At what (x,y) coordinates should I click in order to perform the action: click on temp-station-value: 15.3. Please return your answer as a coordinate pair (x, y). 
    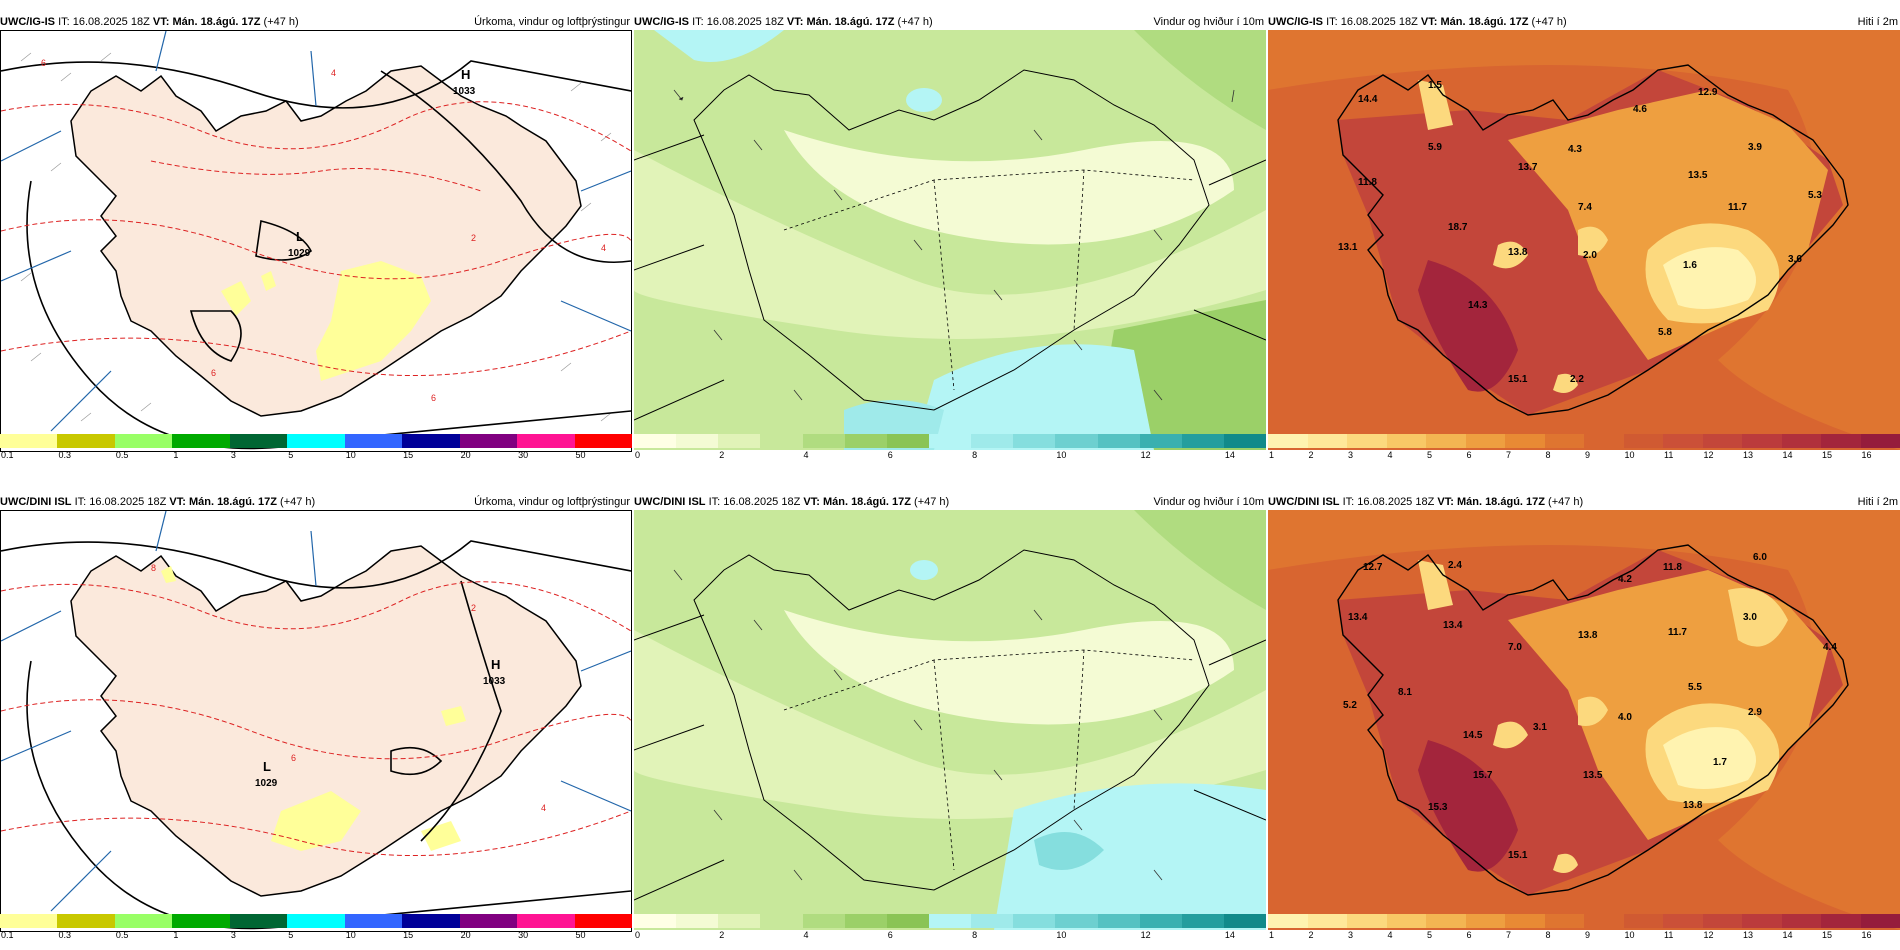
    Looking at the image, I should click on (1438, 807).